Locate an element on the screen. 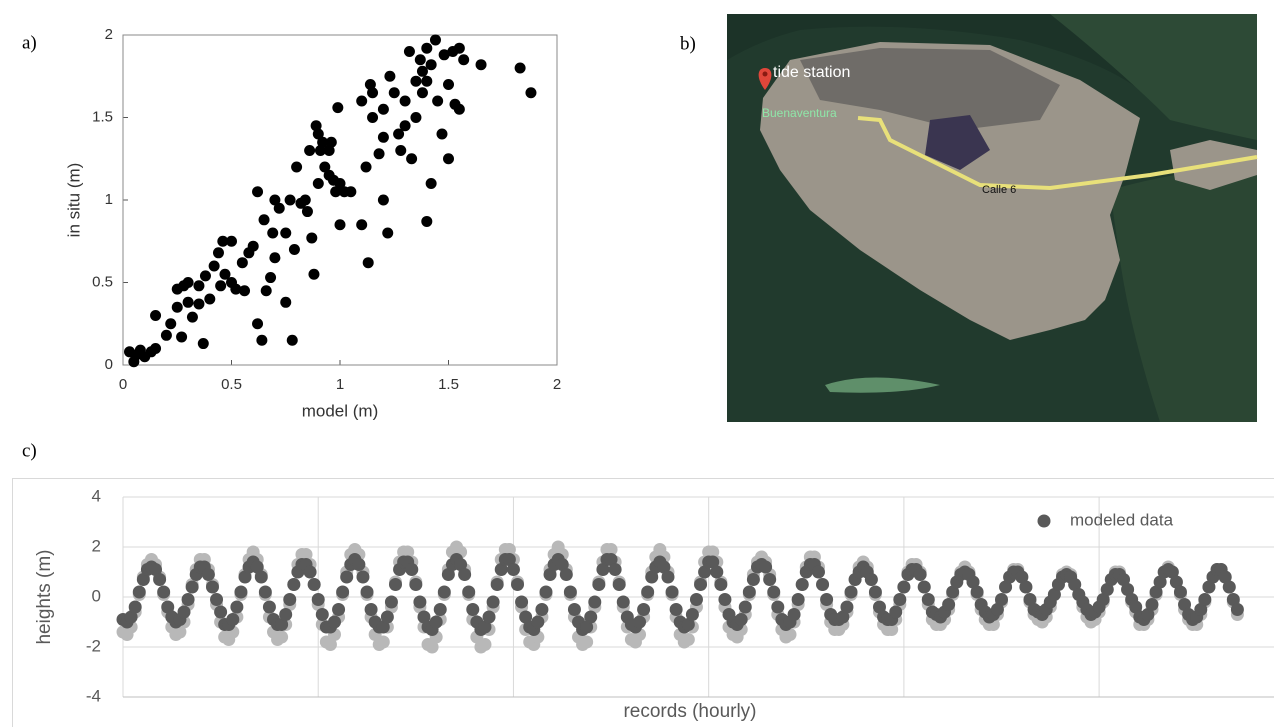 The width and height of the screenshot is (1274, 727). y-tick-label: -4 is located at coordinates (93, 695).